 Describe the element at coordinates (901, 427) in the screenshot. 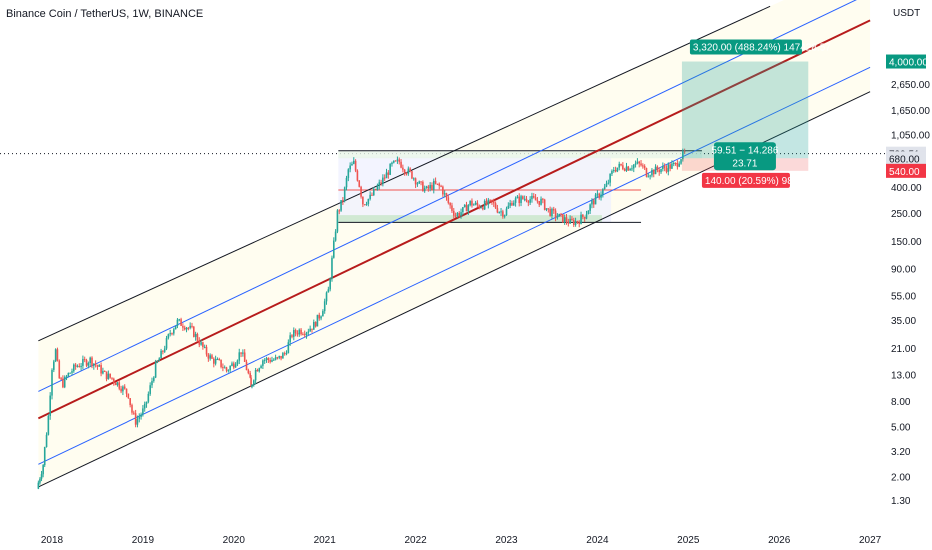

I see `y-tick-label: 5.00` at that location.